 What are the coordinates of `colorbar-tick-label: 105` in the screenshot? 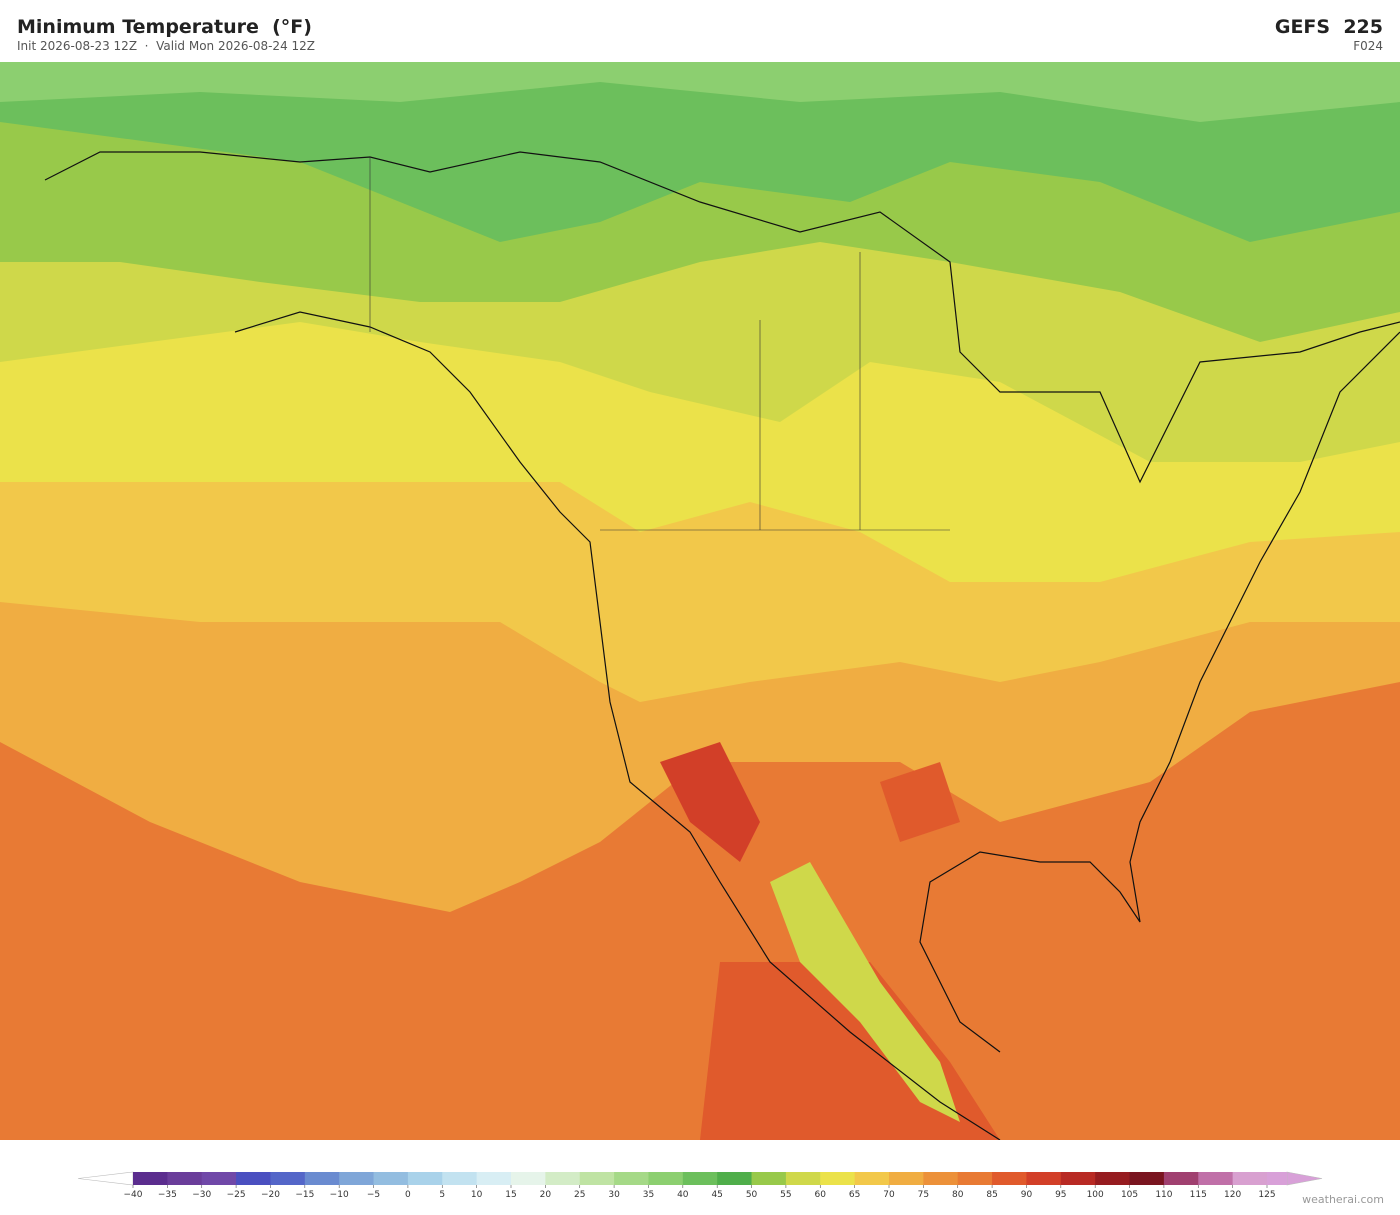 It's located at (1129, 1195).